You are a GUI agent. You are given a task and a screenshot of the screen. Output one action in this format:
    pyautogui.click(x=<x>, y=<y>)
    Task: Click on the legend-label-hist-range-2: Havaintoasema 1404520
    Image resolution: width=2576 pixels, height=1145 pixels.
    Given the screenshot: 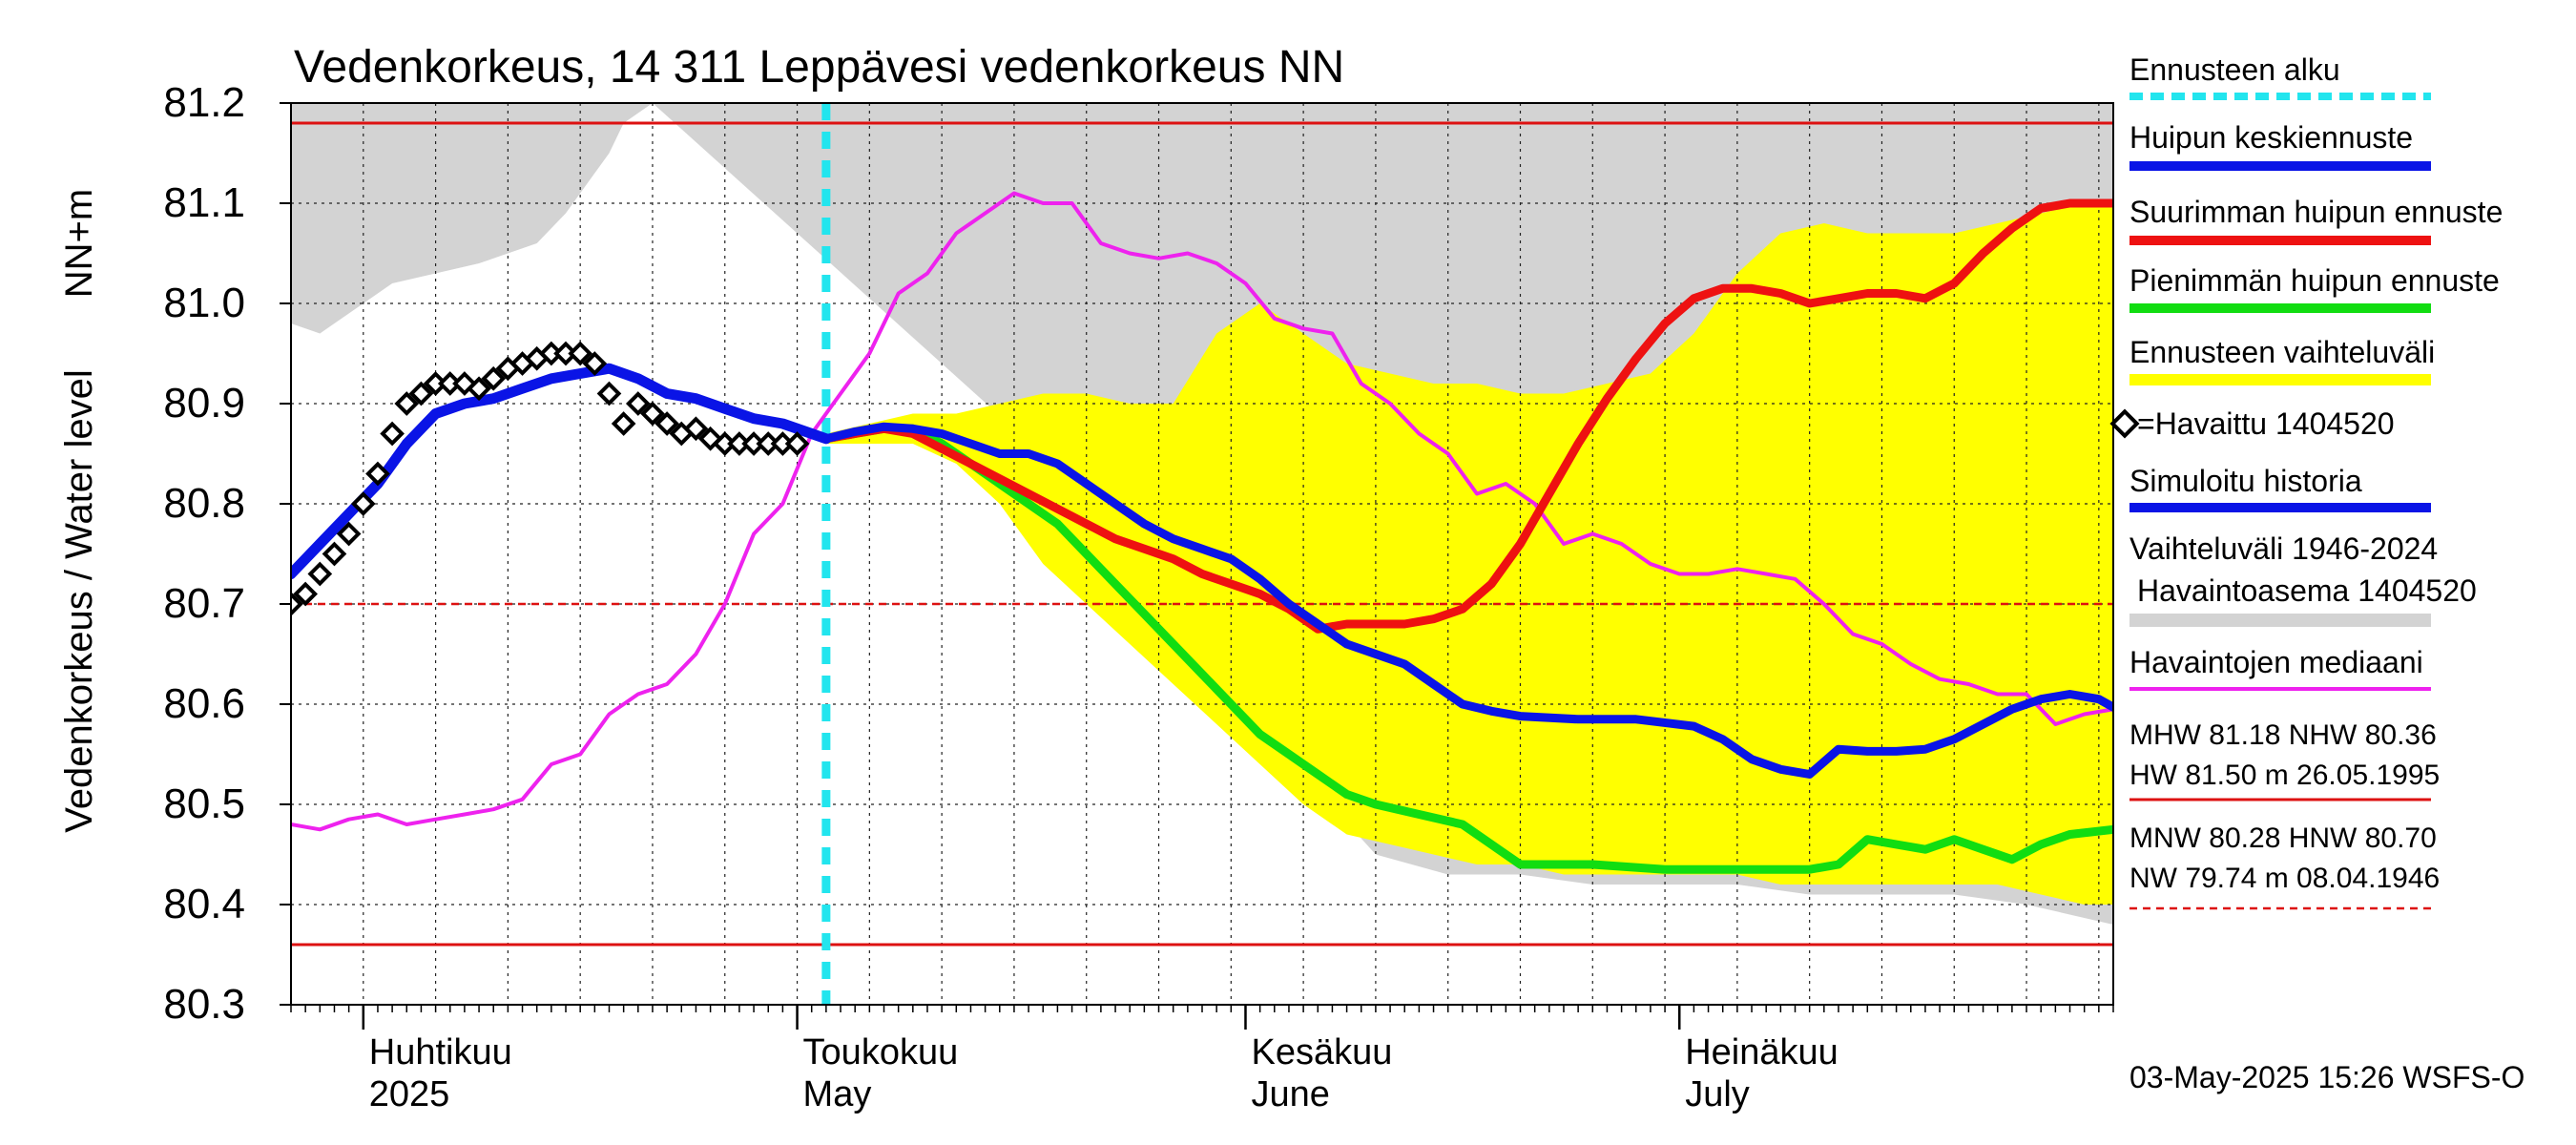 What is the action you would take?
    pyautogui.click(x=2307, y=590)
    